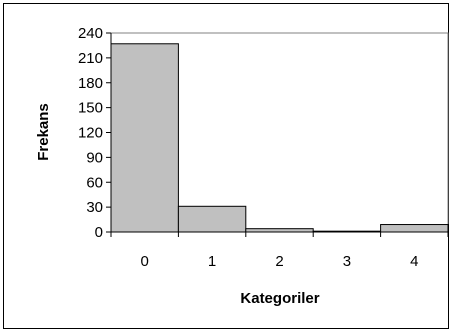  I want to click on y-tick-label: 240, so click(90, 33).